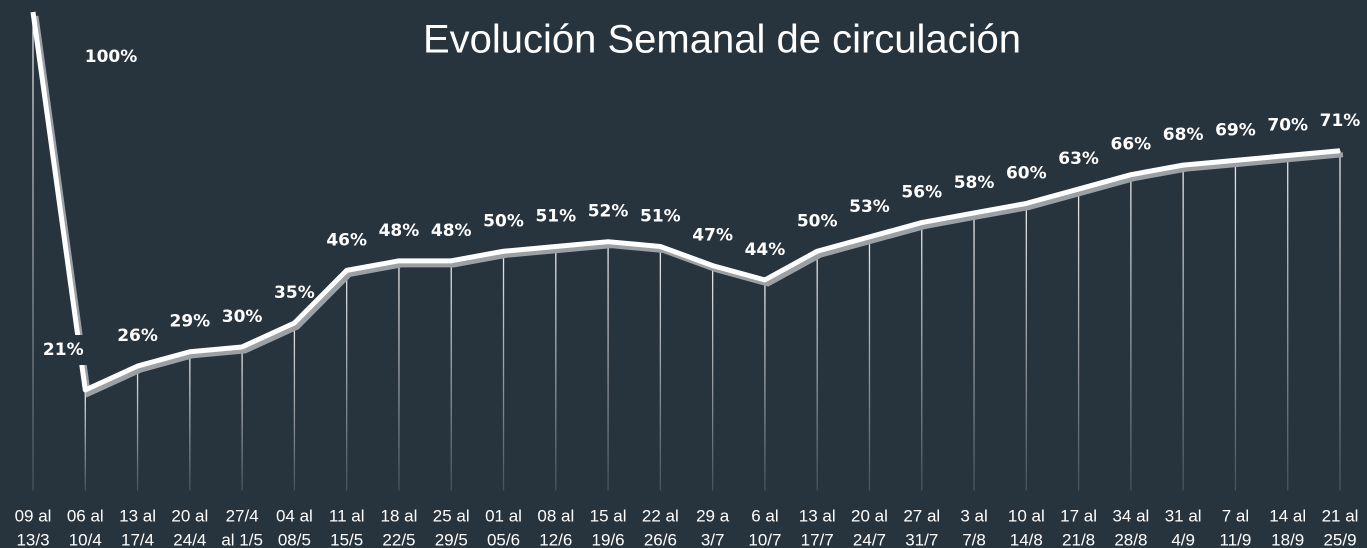 This screenshot has height=548, width=1367. I want to click on value-label: 71%, so click(1340, 121).